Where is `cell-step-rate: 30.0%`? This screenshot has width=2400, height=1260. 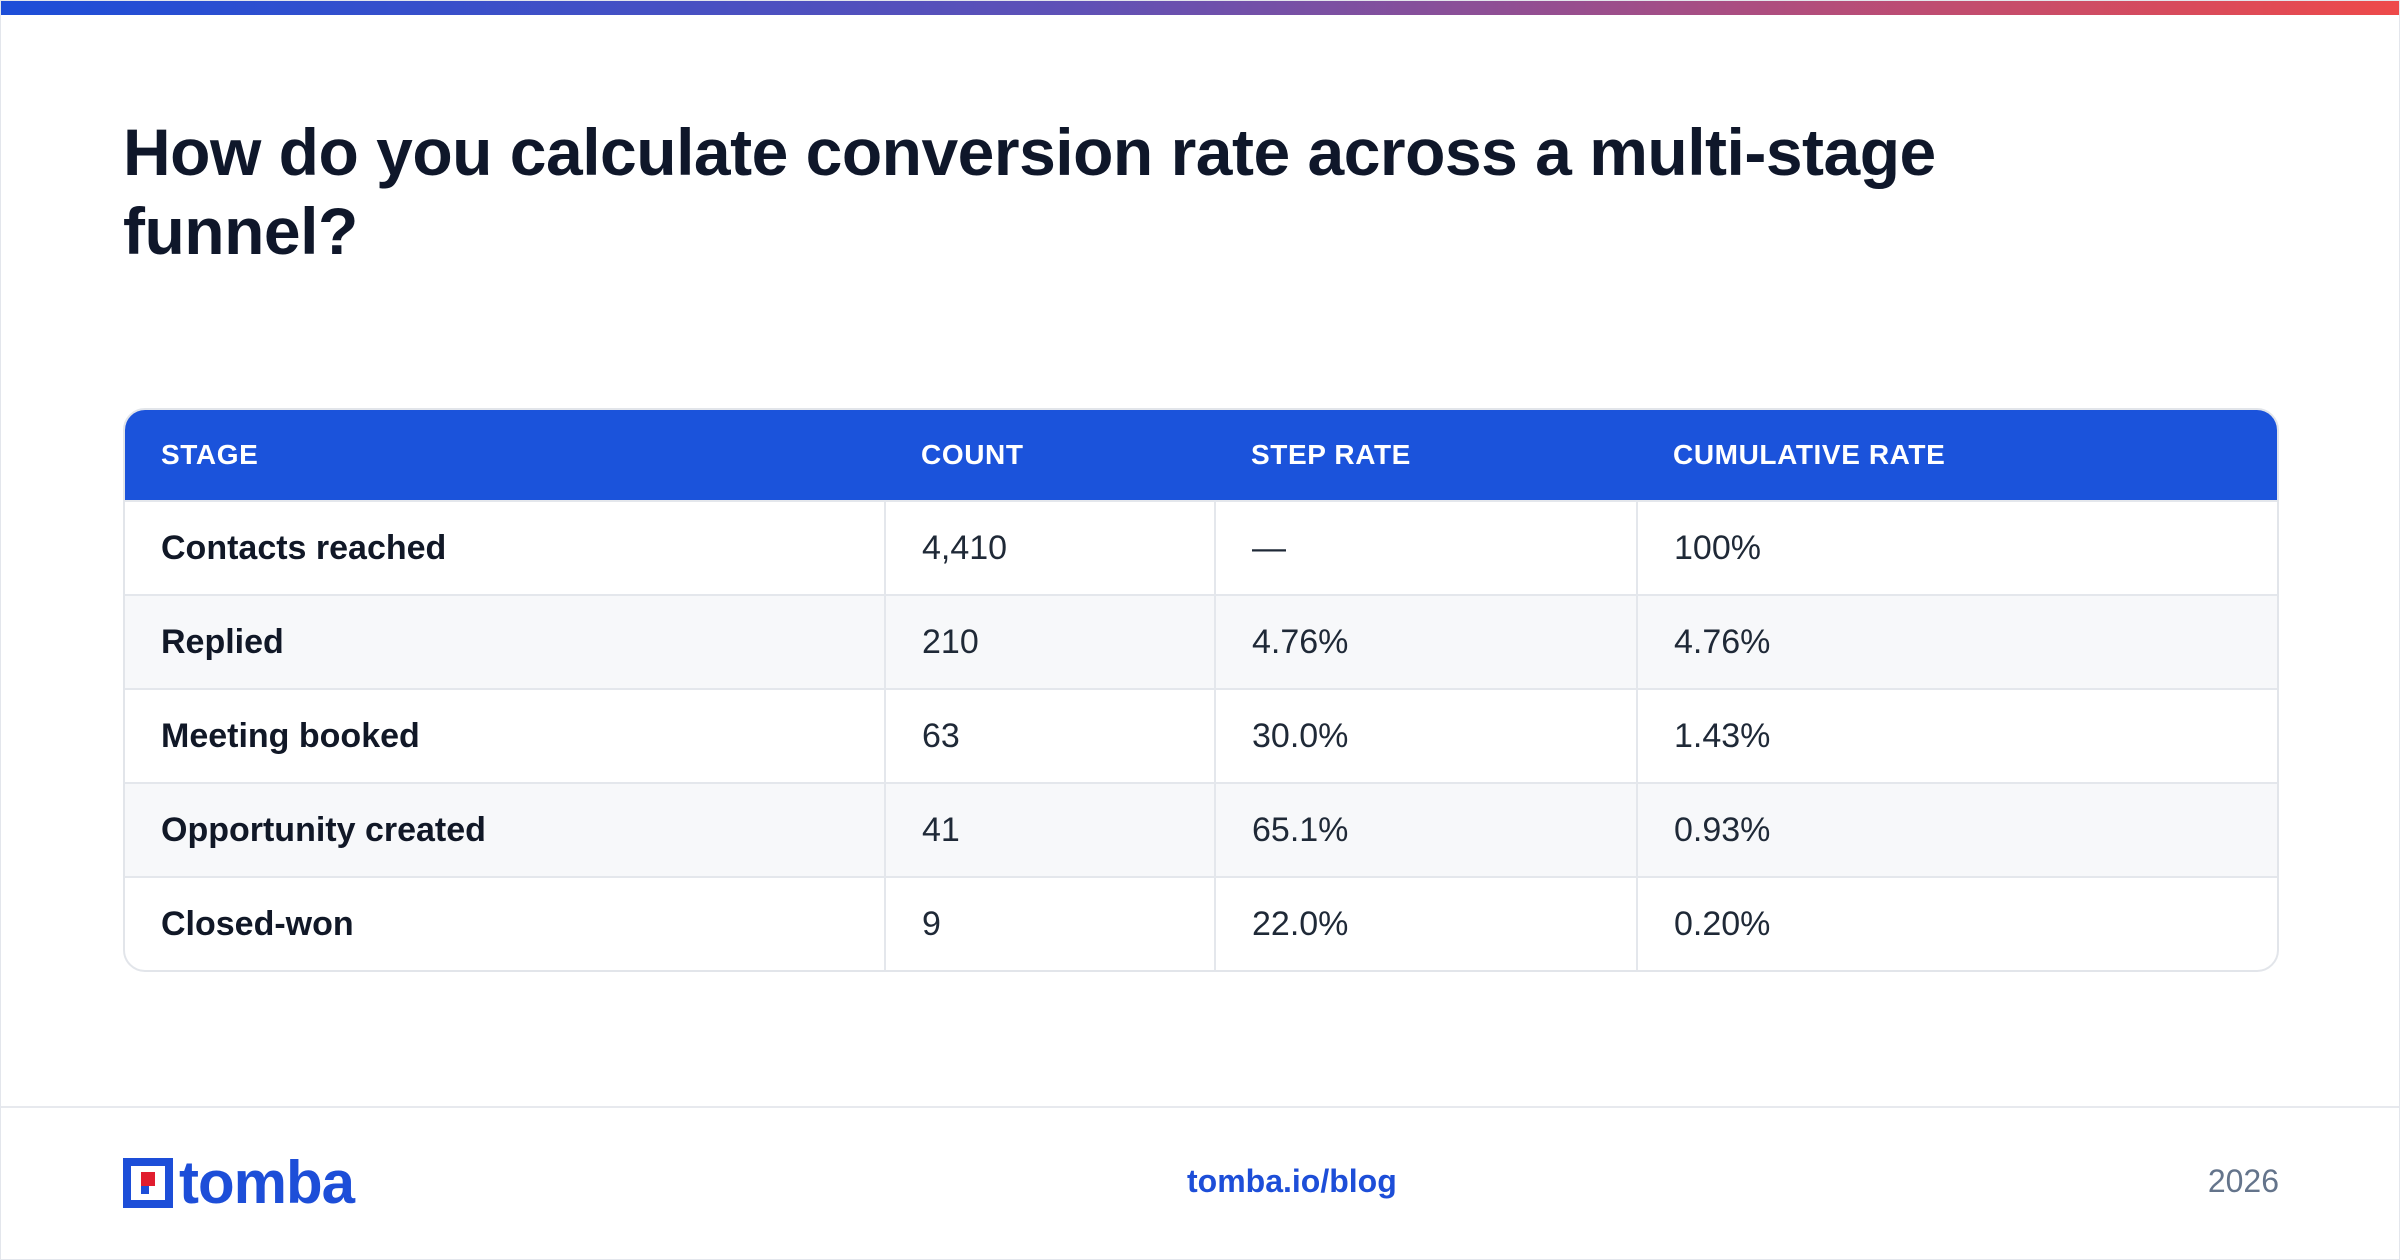
cell-step-rate: 30.0% is located at coordinates (1425, 735).